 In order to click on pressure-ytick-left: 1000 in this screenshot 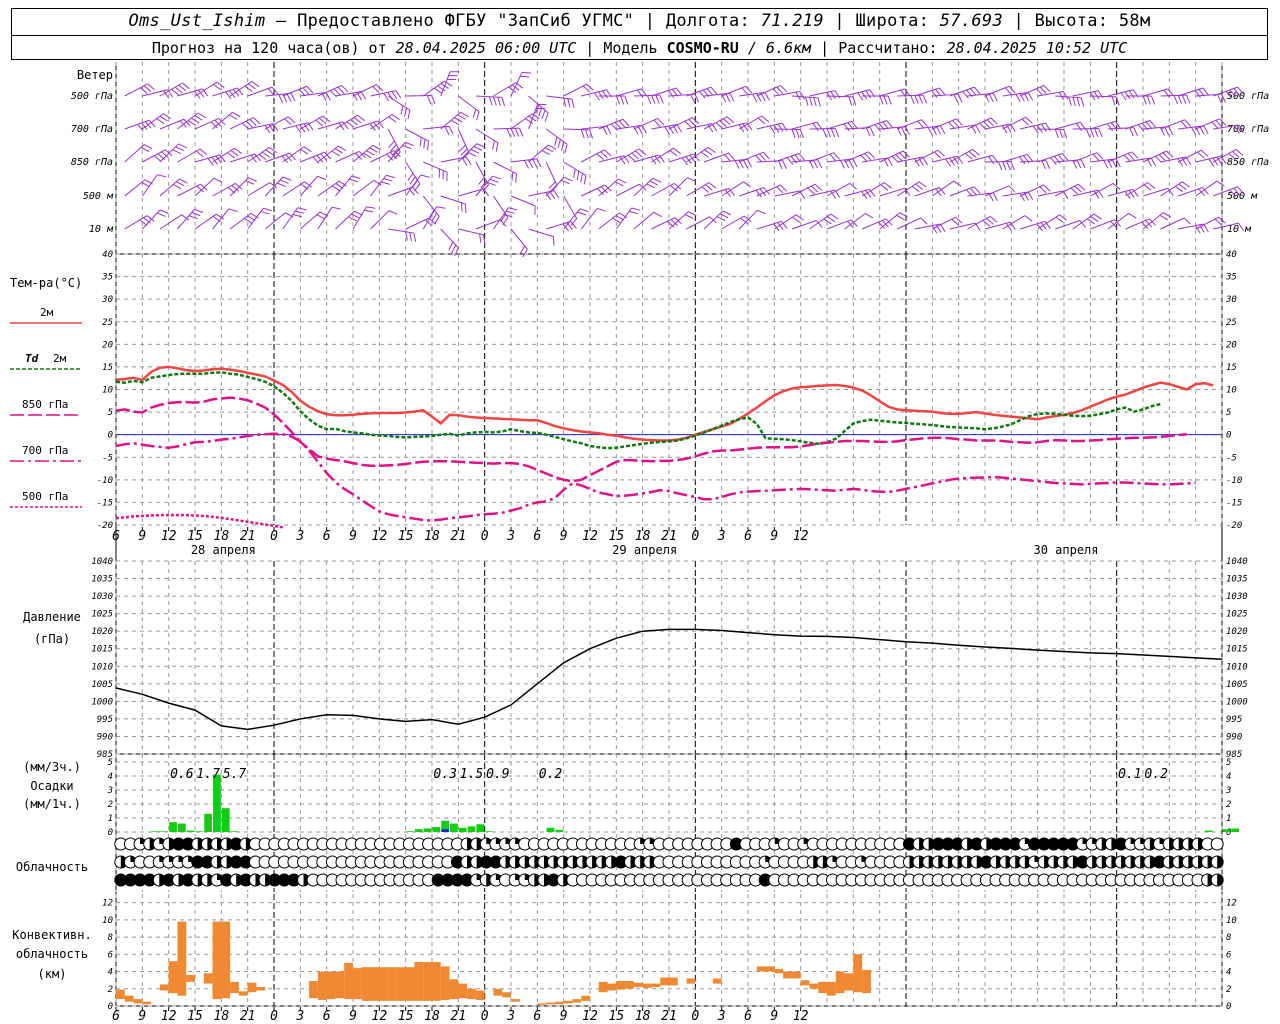, I will do `click(102, 702)`.